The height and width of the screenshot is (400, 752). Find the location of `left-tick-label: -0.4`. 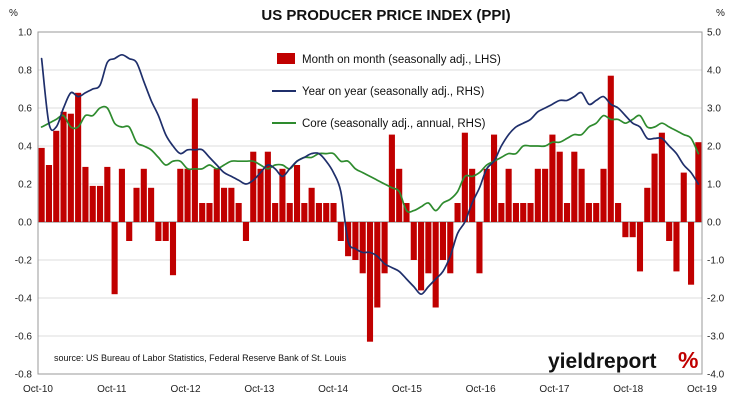

left-tick-label: -0.4 is located at coordinates (24, 299).